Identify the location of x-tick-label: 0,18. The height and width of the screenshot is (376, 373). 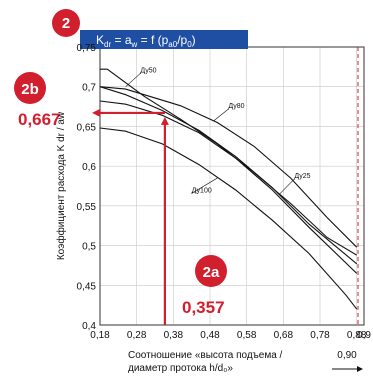
(100, 335).